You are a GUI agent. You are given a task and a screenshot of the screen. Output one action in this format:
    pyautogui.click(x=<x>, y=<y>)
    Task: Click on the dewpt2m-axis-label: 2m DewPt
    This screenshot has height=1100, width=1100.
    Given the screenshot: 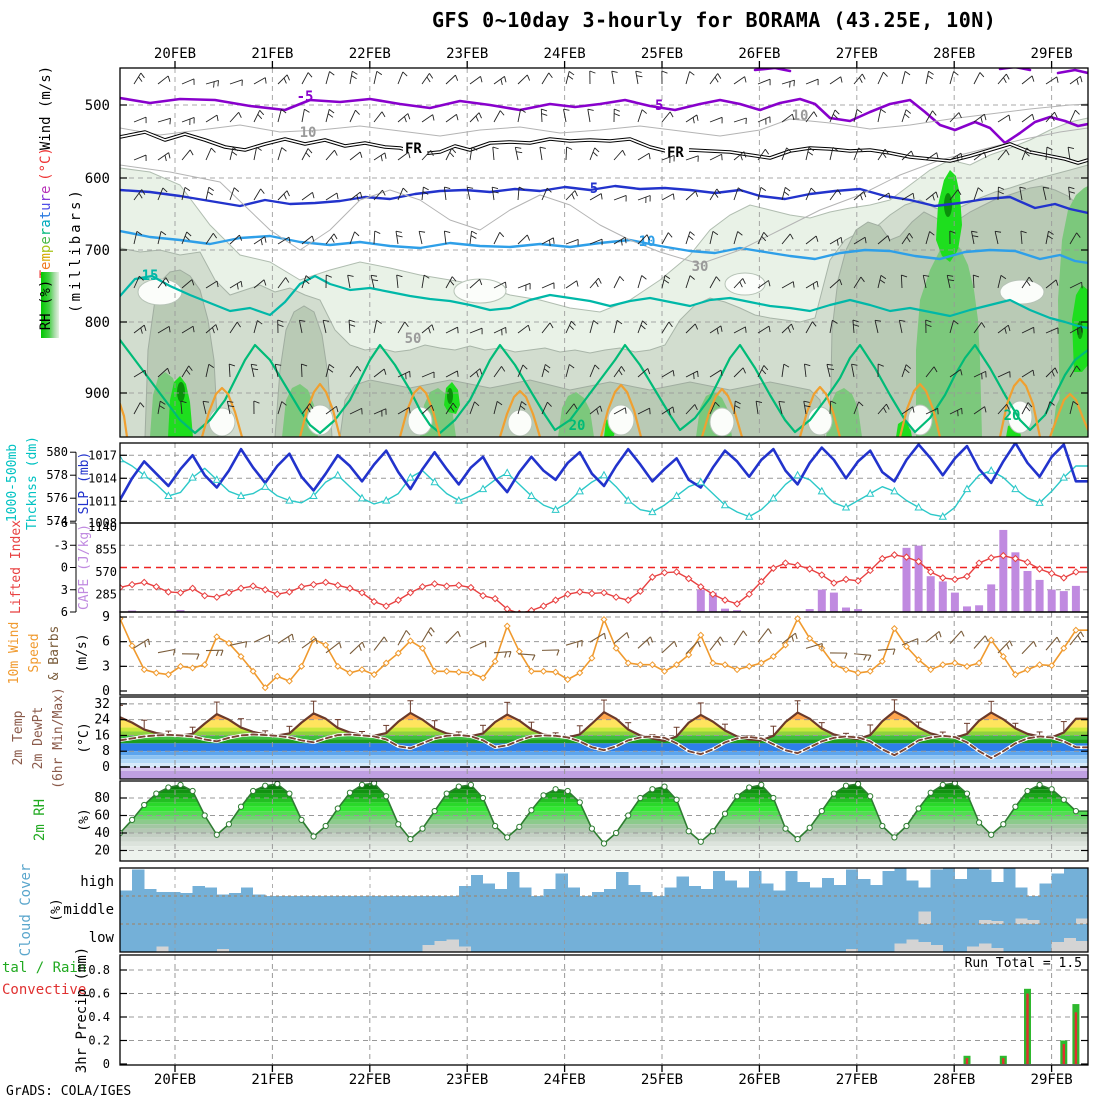 What is the action you would take?
    pyautogui.click(x=38, y=738)
    